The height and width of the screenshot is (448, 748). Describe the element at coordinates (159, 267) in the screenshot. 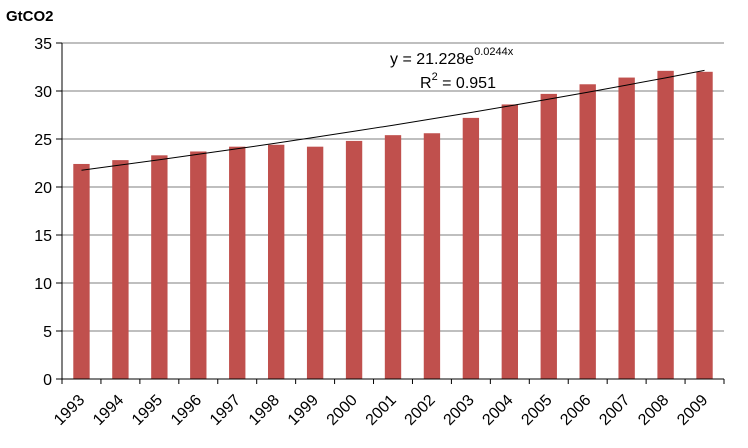

I see `bar-1995` at that location.